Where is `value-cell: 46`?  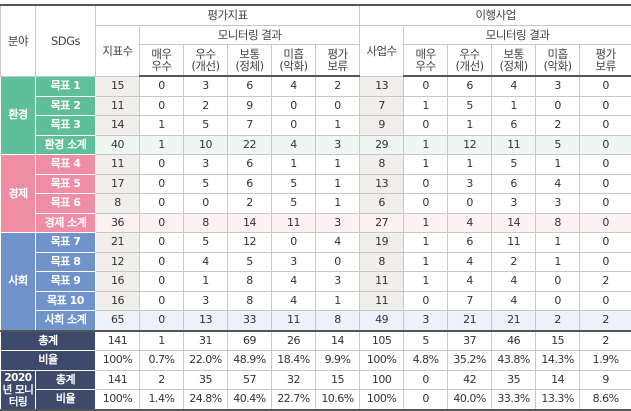 value-cell: 46 is located at coordinates (514, 341).